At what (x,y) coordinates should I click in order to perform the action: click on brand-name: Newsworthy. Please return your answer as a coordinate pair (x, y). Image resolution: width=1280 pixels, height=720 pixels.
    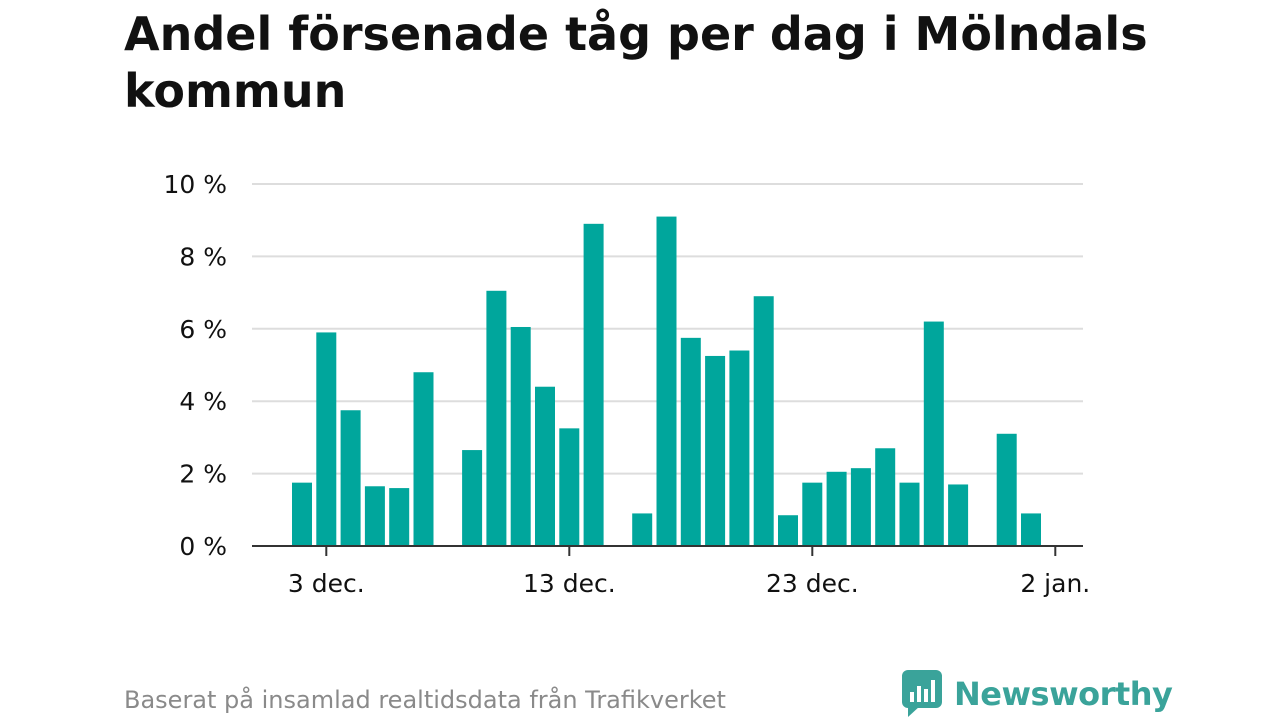
    Looking at the image, I should click on (1063, 694).